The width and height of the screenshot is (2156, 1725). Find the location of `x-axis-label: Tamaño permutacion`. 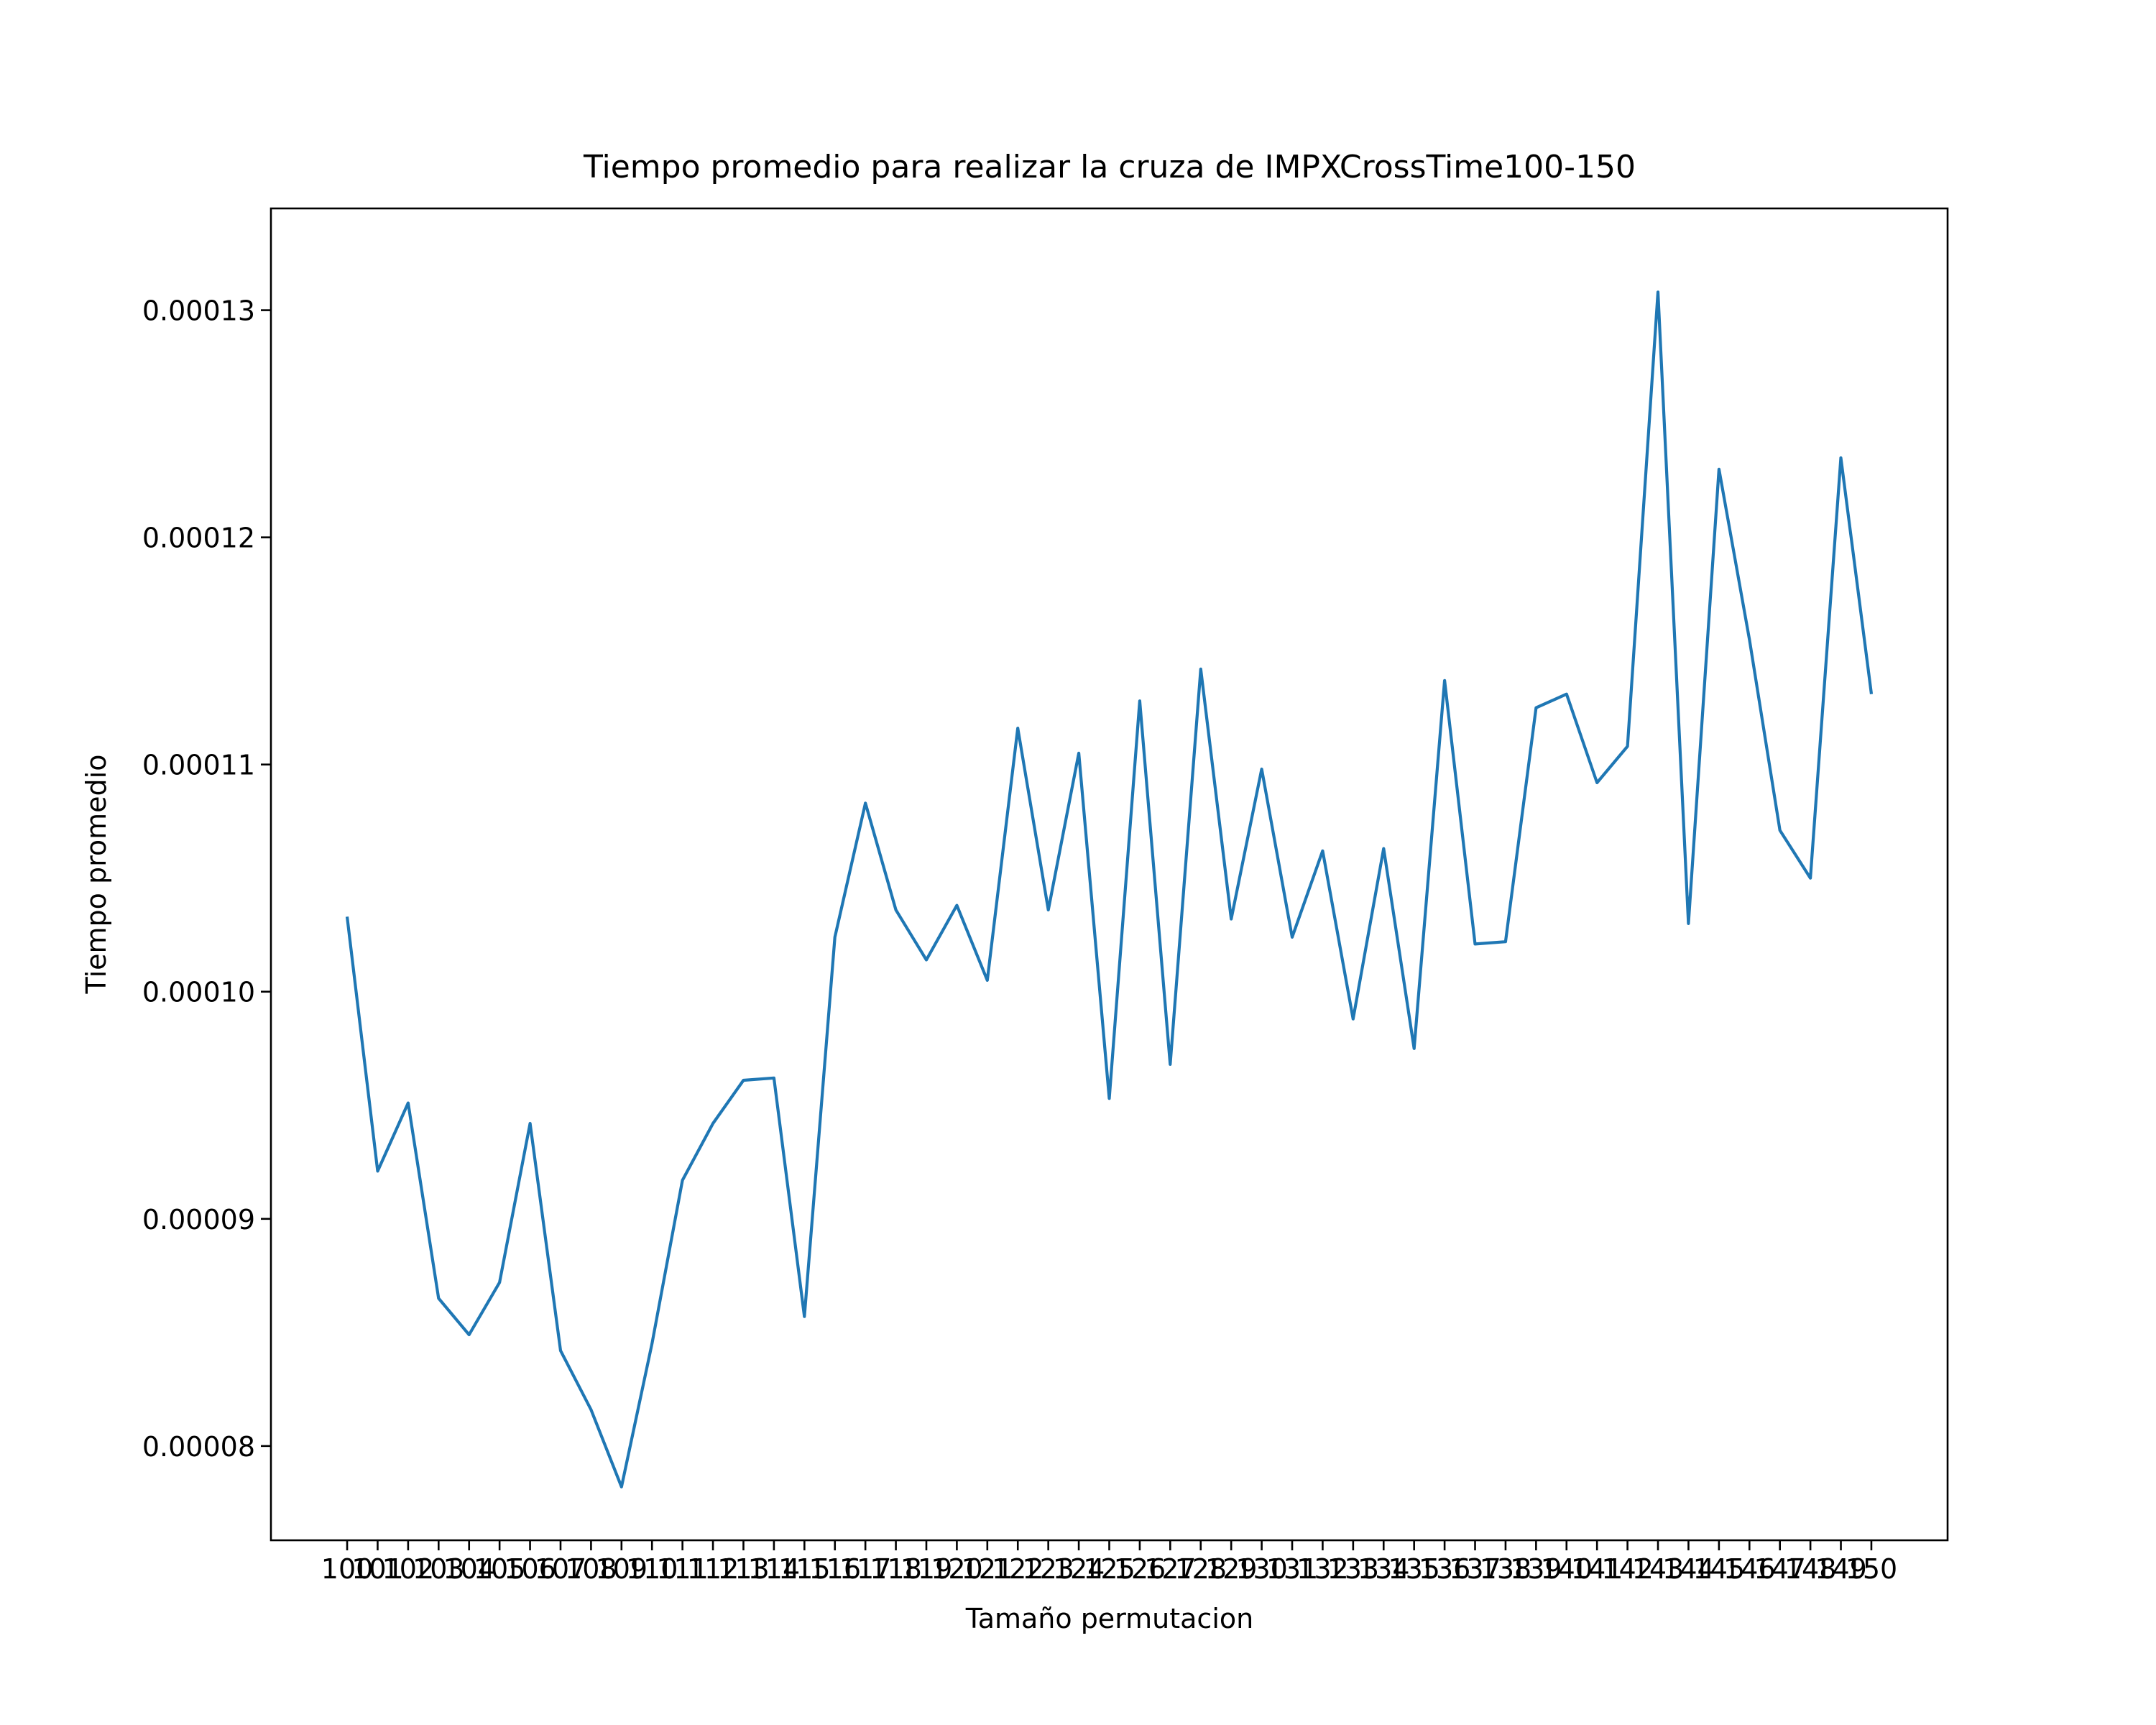

x-axis-label: Tamaño permutacion is located at coordinates (1109, 1618).